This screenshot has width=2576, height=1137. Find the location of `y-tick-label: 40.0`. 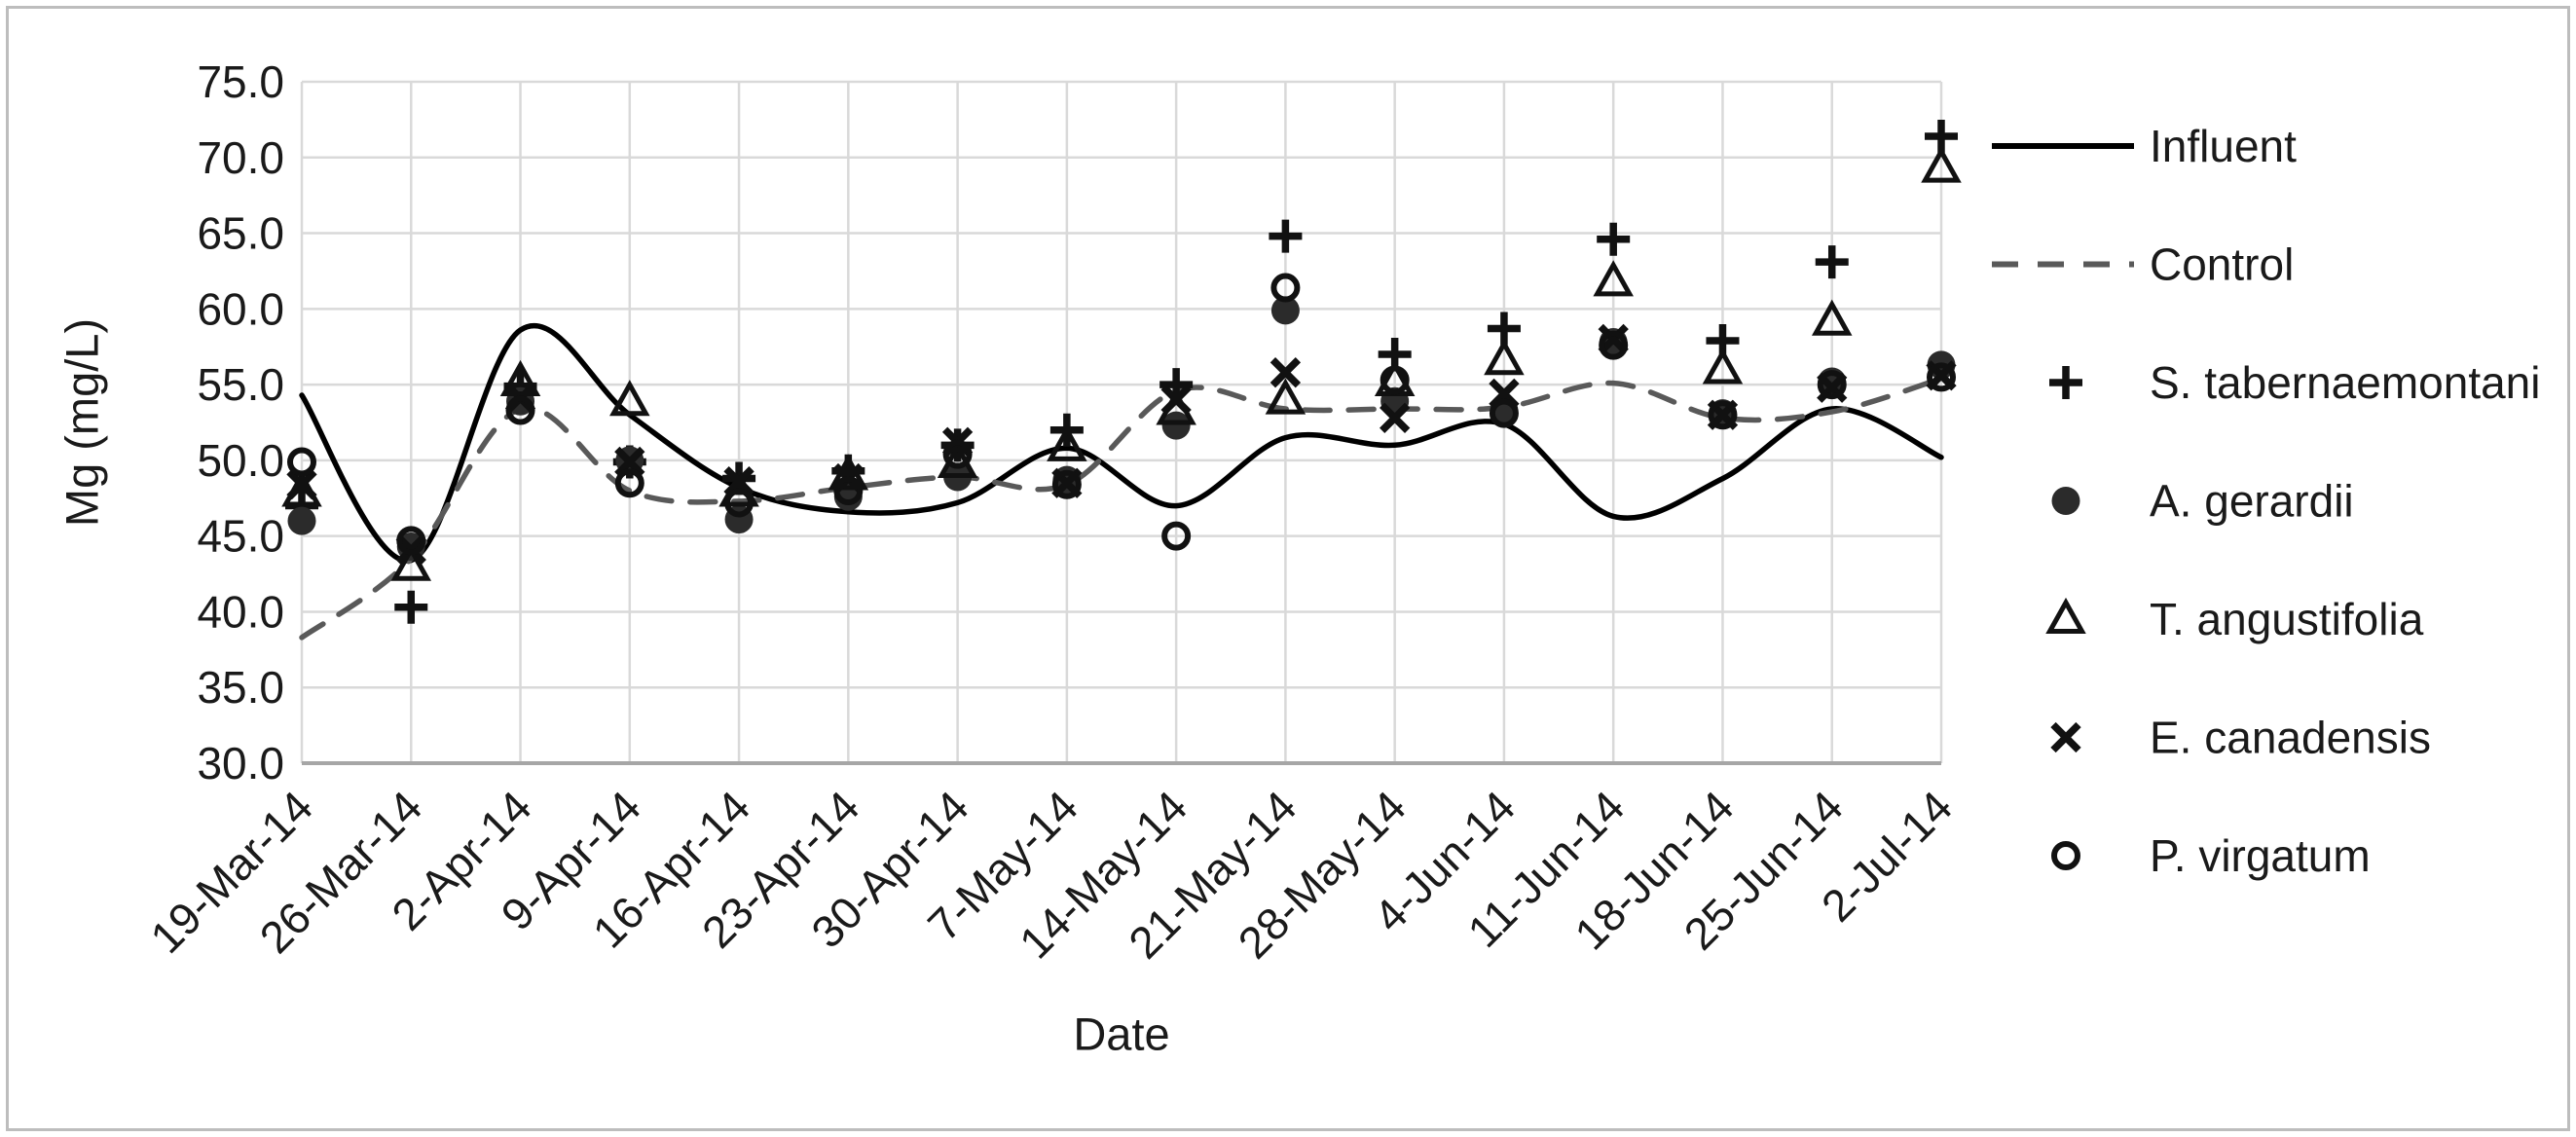

y-tick-label: 40.0 is located at coordinates (240, 611).